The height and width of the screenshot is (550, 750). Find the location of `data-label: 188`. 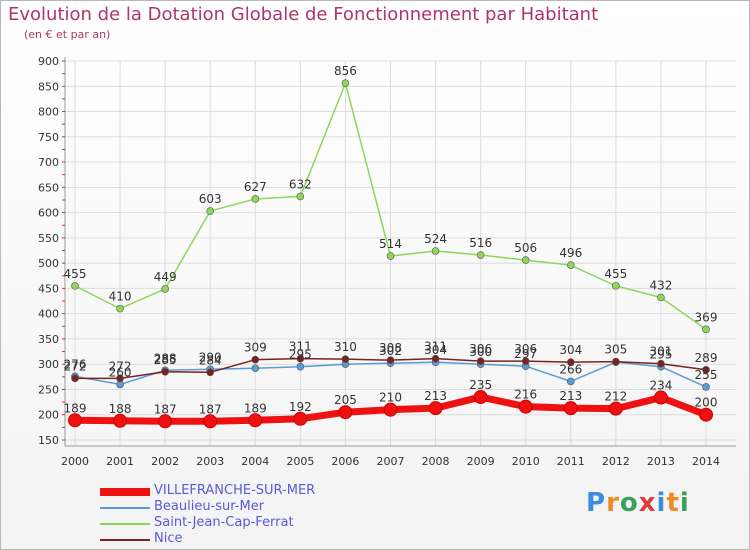

data-label: 188 is located at coordinates (120, 409).